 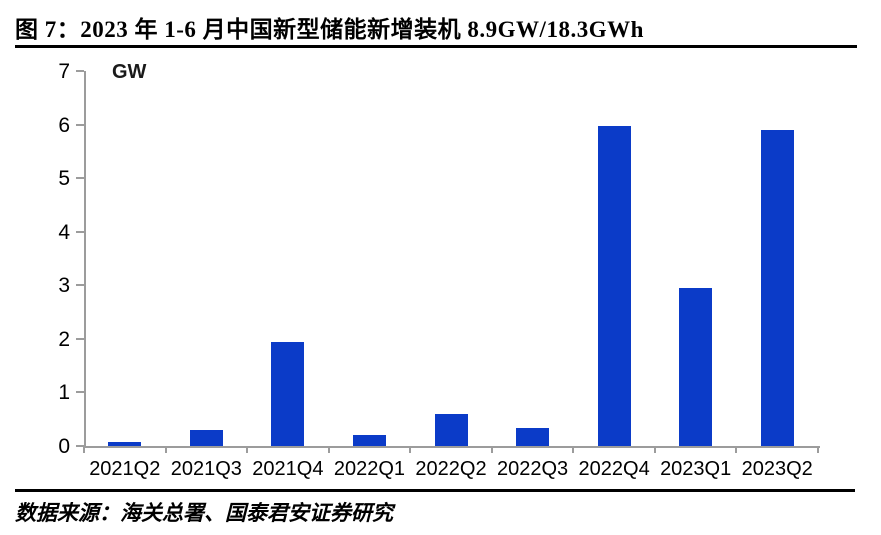 I want to click on y-axis-tick-label: 7, so click(x=64, y=71).